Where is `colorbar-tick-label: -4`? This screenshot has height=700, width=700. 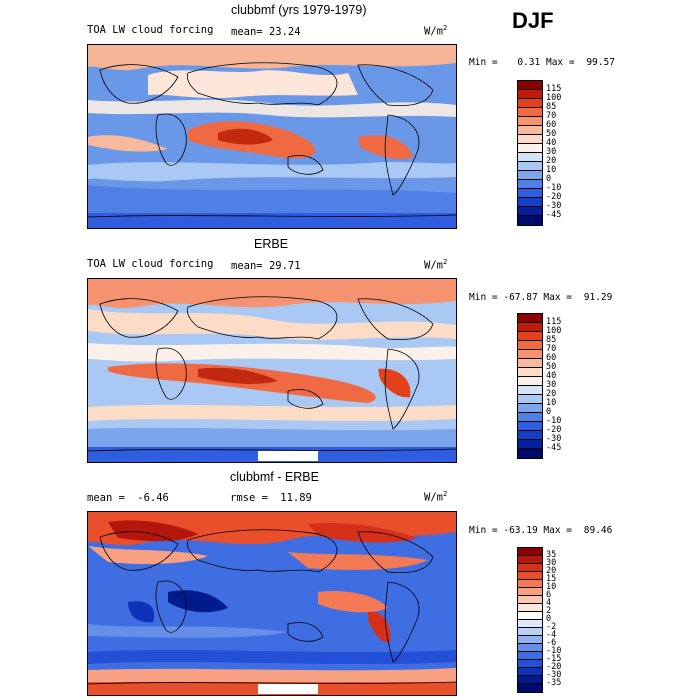 colorbar-tick-label: -4 is located at coordinates (551, 635).